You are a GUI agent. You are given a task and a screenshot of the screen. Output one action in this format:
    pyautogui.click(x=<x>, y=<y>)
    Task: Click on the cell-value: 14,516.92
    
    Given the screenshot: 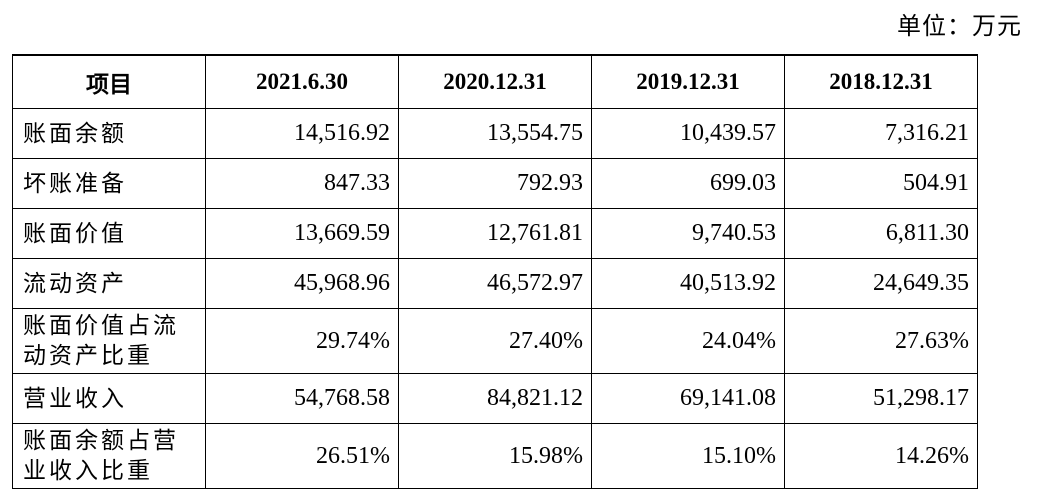 What is the action you would take?
    pyautogui.click(x=302, y=133)
    